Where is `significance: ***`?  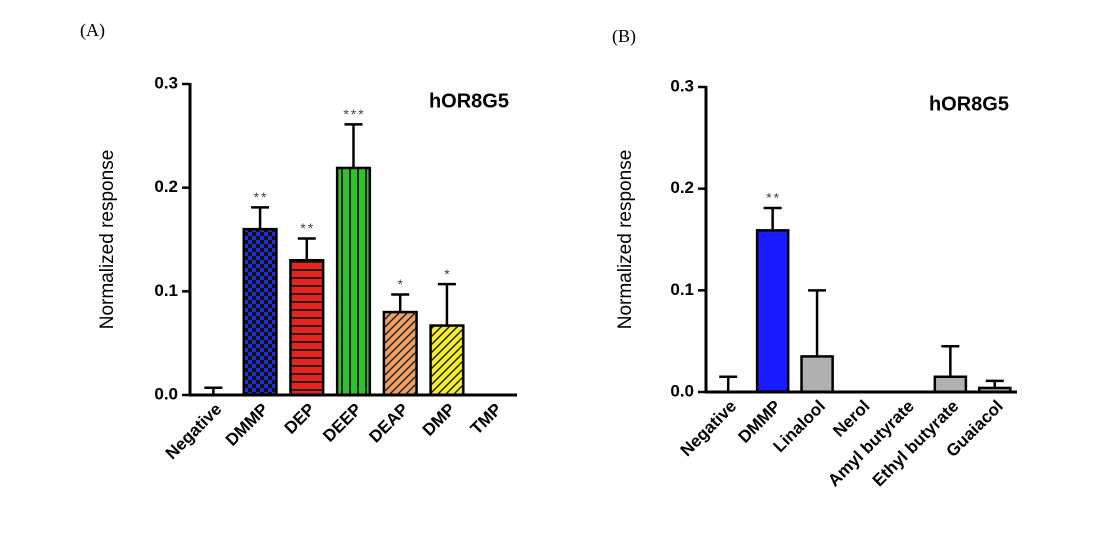 significance: *** is located at coordinates (354, 114).